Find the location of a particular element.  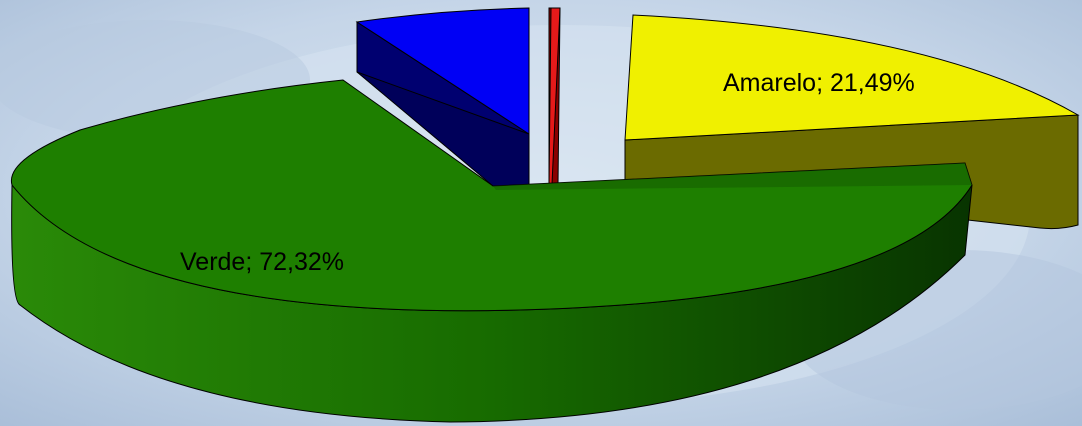

label-verde: Verde; 72,32% is located at coordinates (262, 262).